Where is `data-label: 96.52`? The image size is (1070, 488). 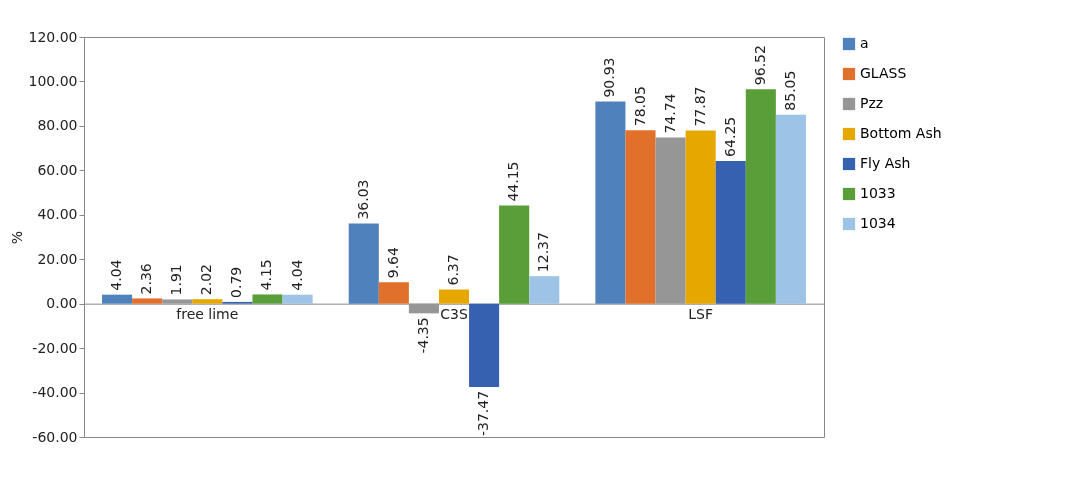
data-label: 96.52 is located at coordinates (759, 65).